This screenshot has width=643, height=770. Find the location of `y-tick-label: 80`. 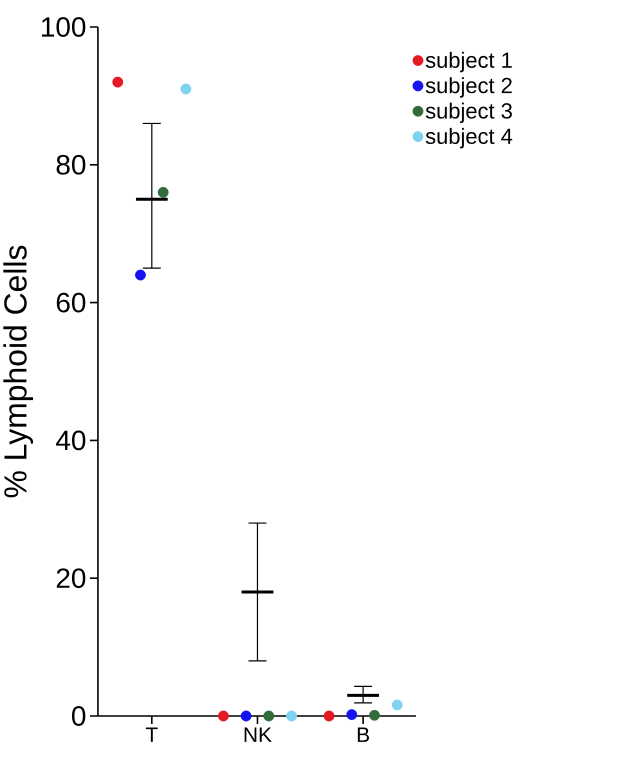

y-tick-label: 80 is located at coordinates (71, 164).